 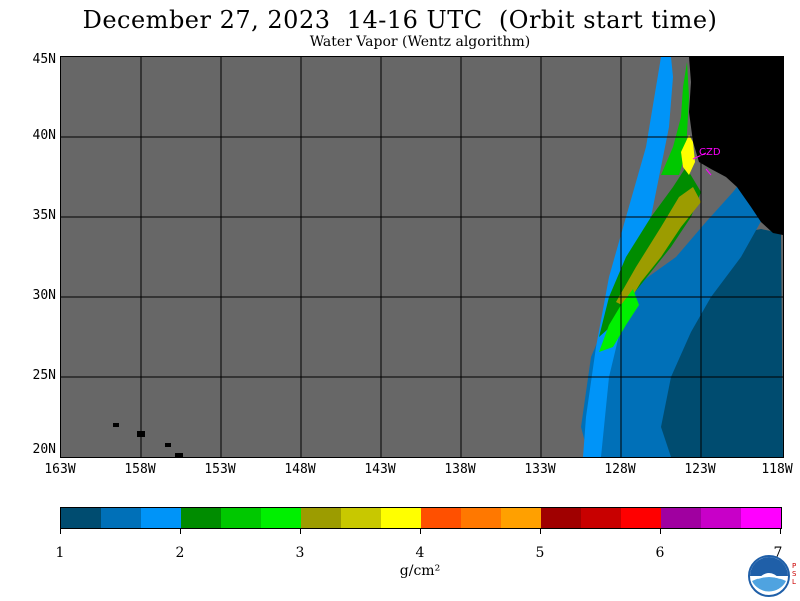 What do you see at coordinates (660, 553) in the screenshot?
I see `colorbar-tick-label: 6` at bounding box center [660, 553].